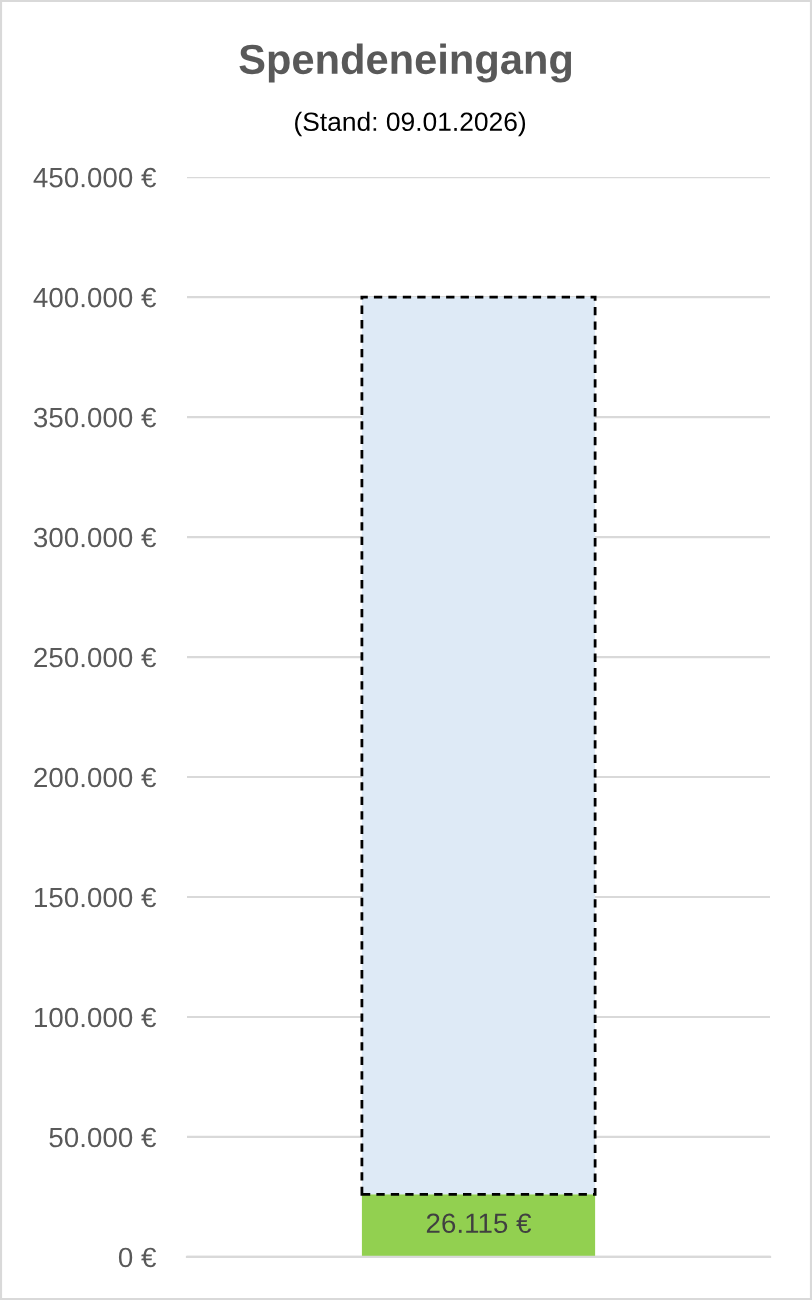 The image size is (812, 1300). I want to click on y-tick-label: 150.000 €, so click(96, 897).